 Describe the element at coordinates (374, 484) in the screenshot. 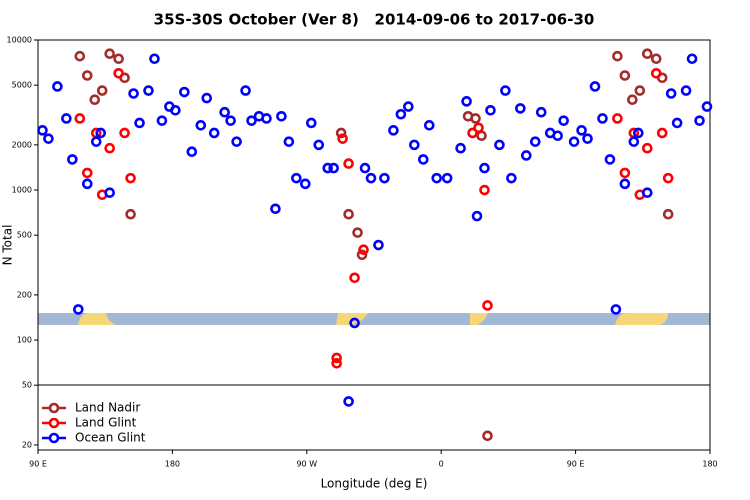

I see `x-axis-label: Longitude (deg E)` at that location.